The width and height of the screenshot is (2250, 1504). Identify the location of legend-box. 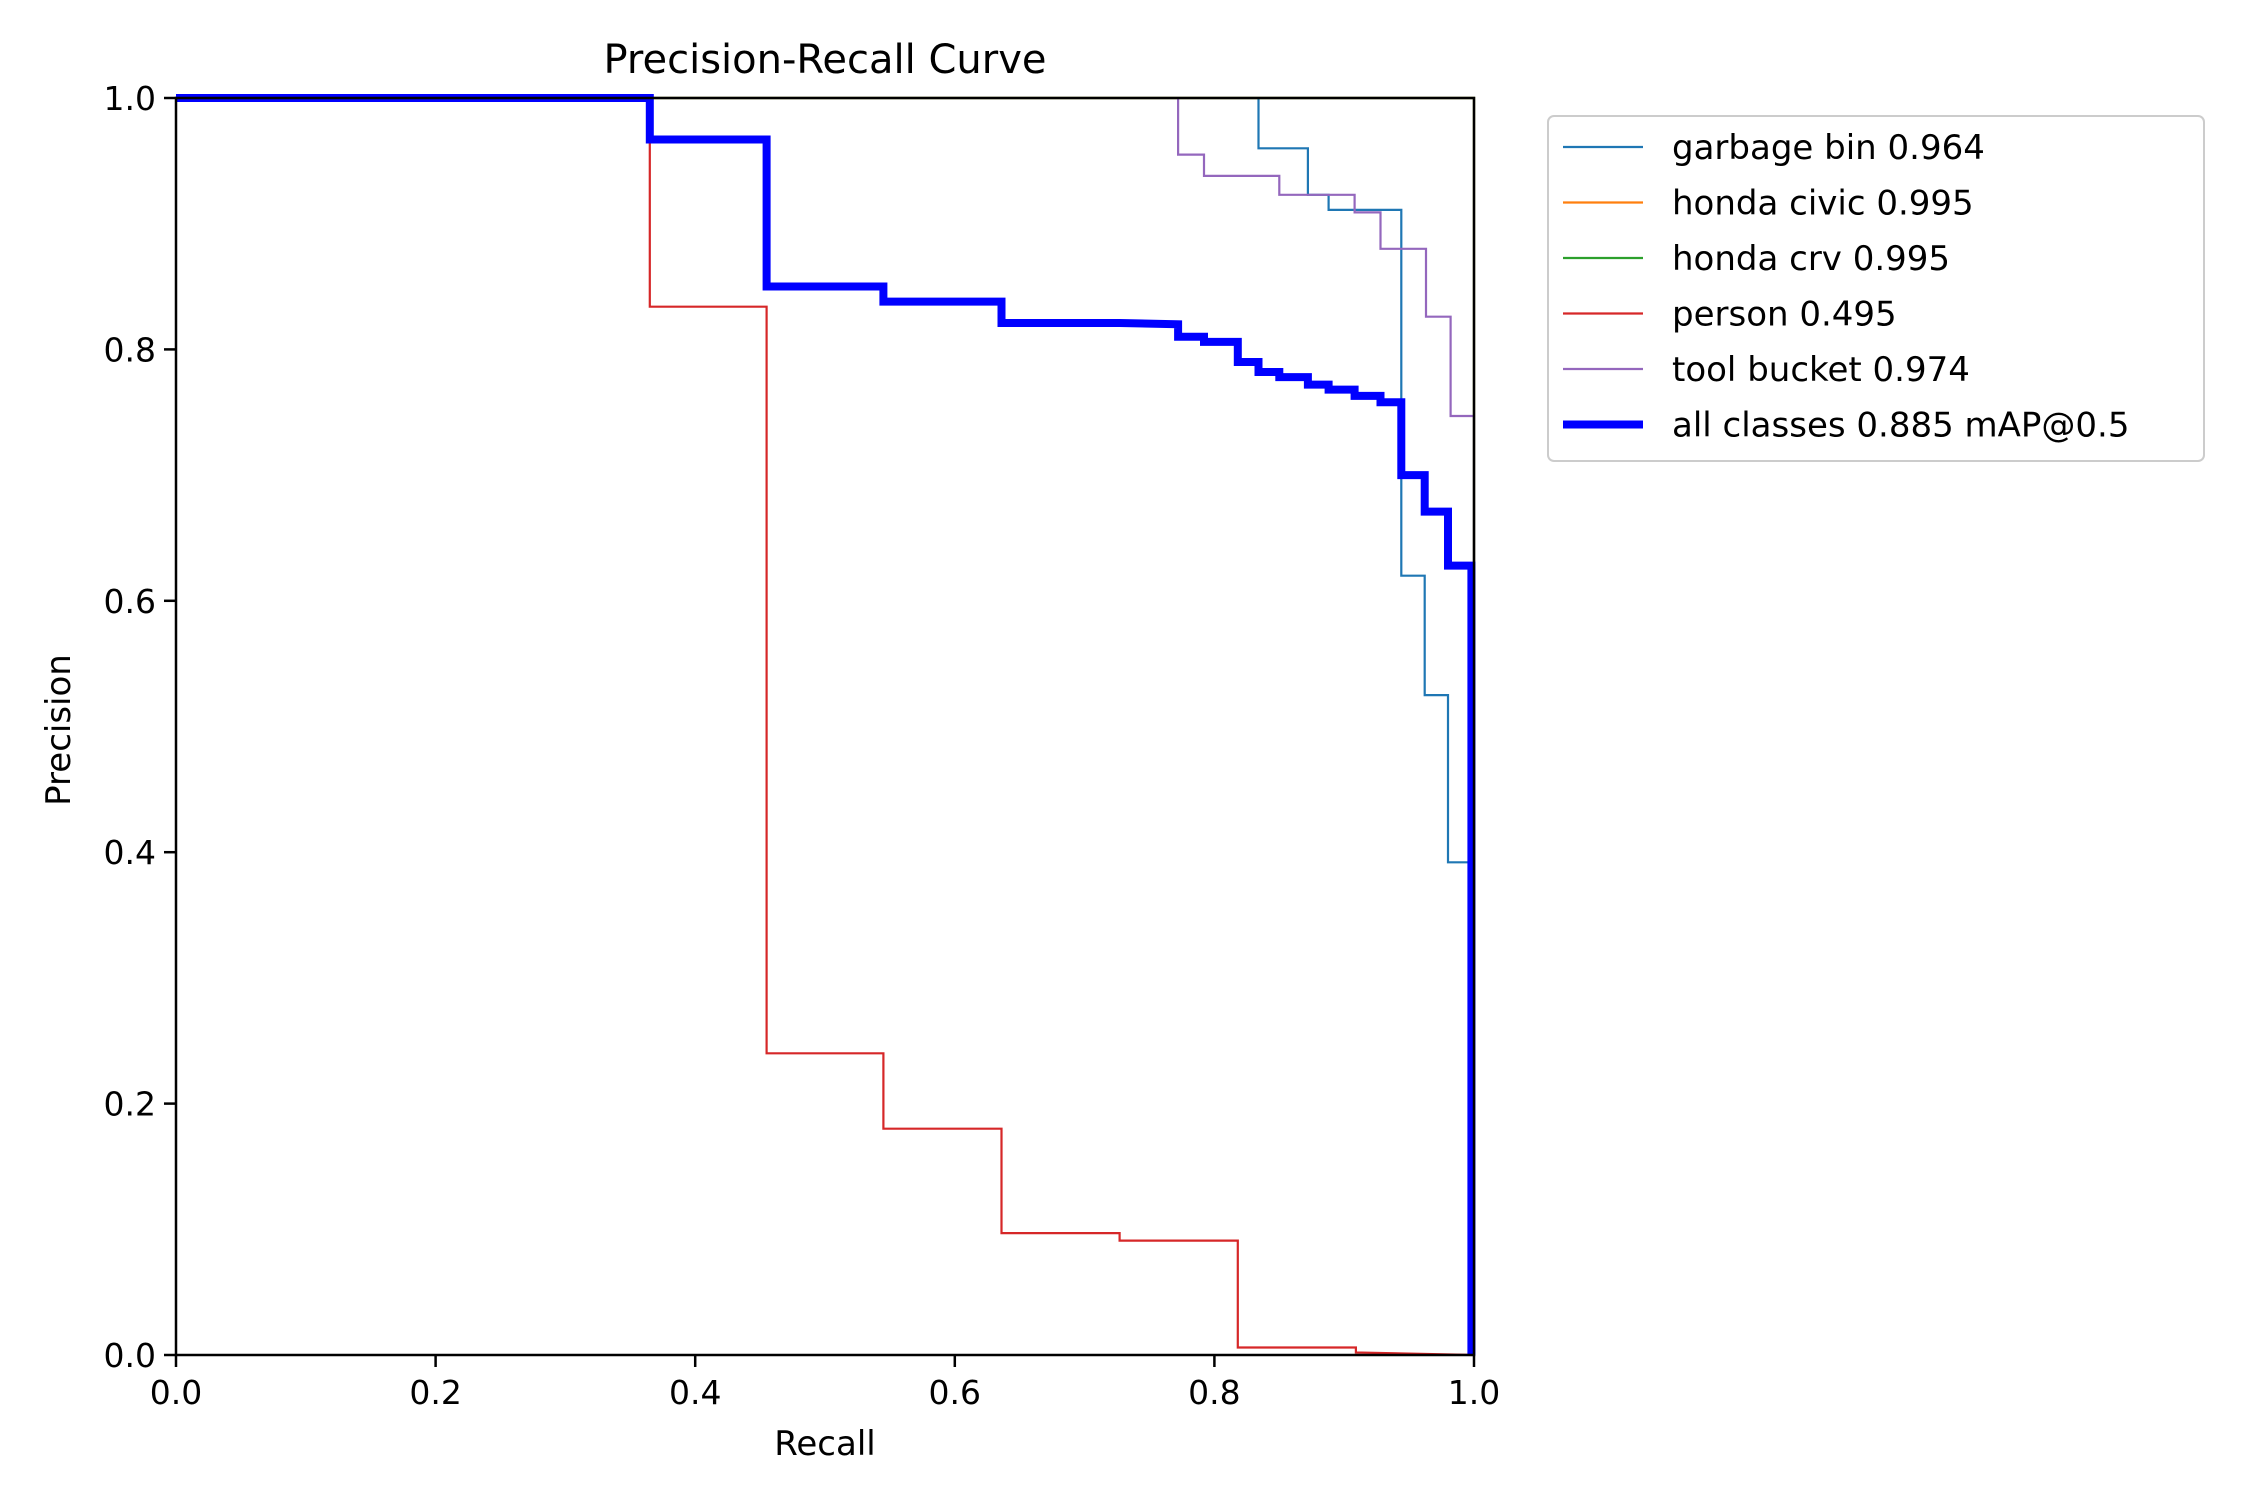
(1876, 288).